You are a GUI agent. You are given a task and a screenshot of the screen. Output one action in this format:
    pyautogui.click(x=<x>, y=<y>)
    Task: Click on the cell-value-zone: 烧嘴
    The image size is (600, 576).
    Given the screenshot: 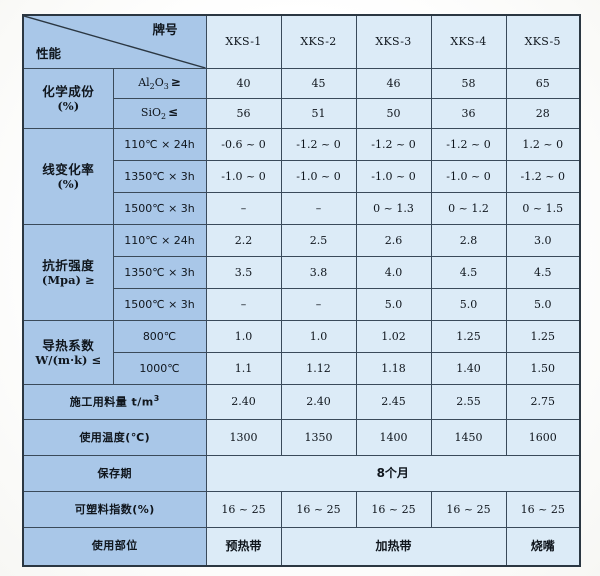 What is the action you would take?
    pyautogui.click(x=543, y=546)
    